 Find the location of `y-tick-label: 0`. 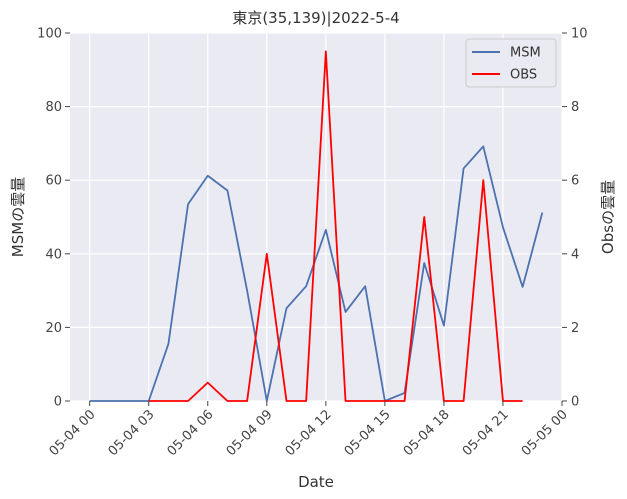

y-tick-label: 0 is located at coordinates (58, 402).